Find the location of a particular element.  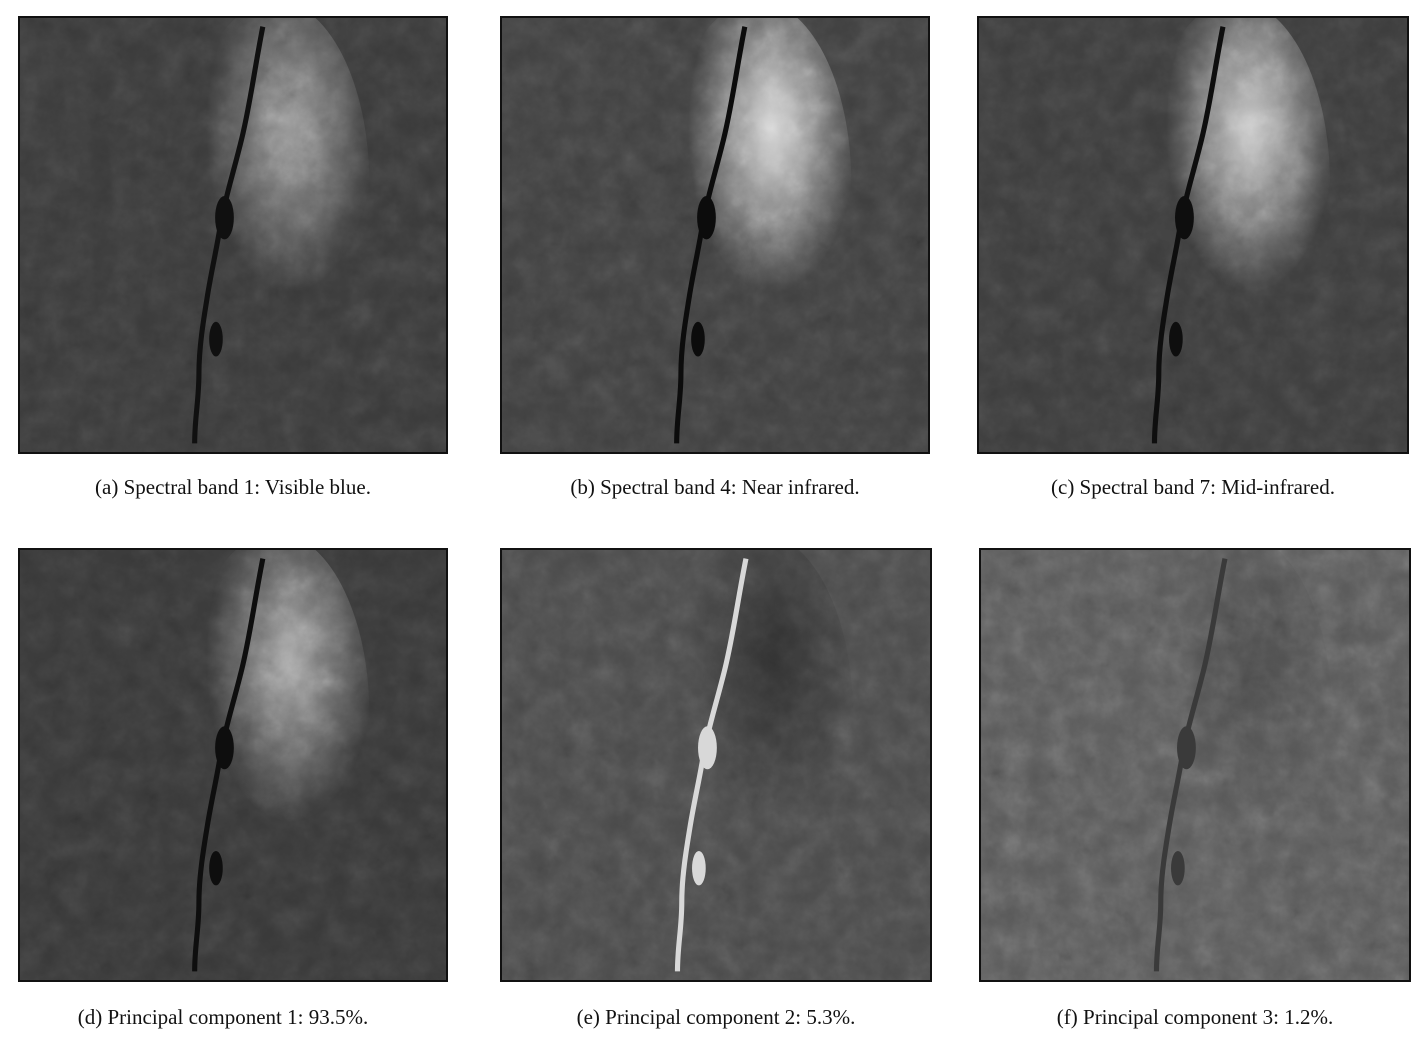

caption-b: (b) Spectral band 4: Near infrared. is located at coordinates (715, 487).